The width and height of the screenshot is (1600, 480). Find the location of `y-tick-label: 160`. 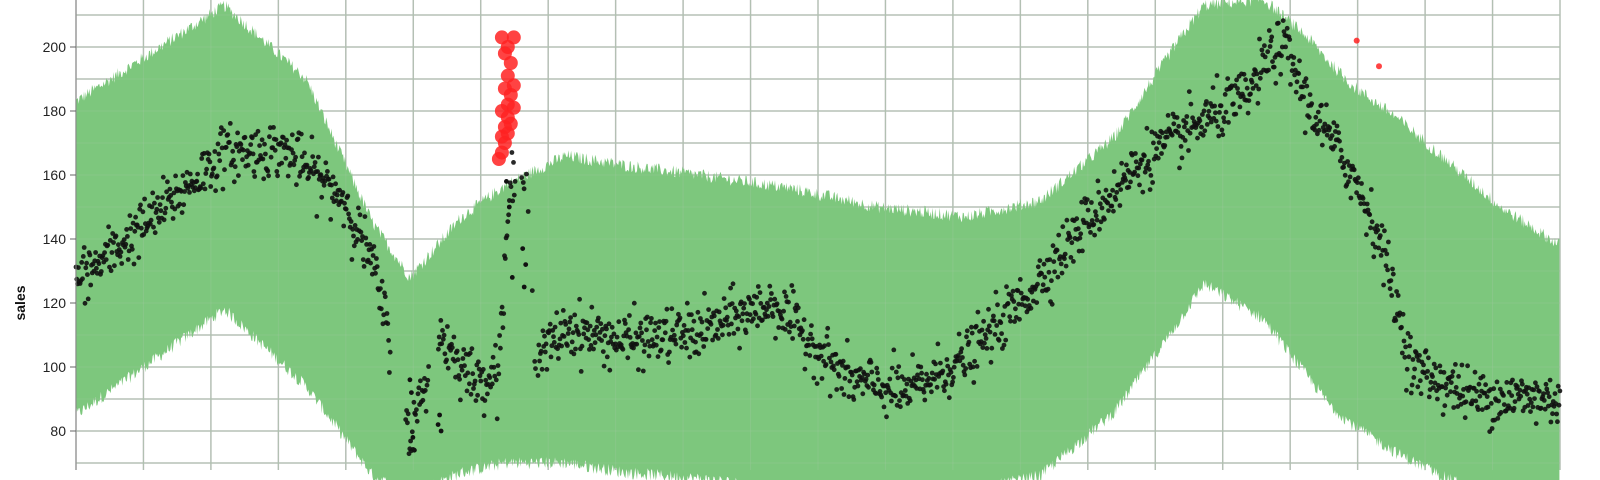

y-tick-label: 160 is located at coordinates (55, 175).